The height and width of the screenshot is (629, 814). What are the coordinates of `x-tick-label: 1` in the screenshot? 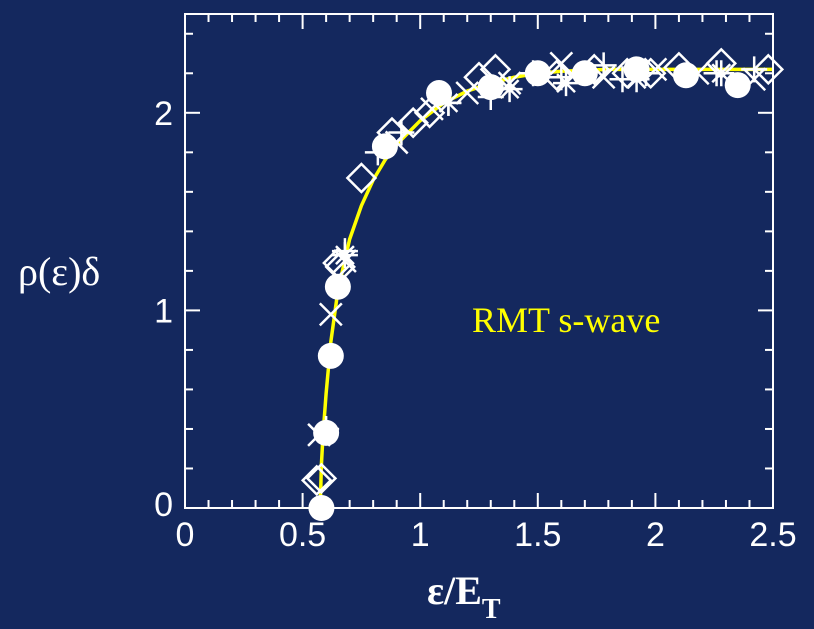 It's located at (420, 535).